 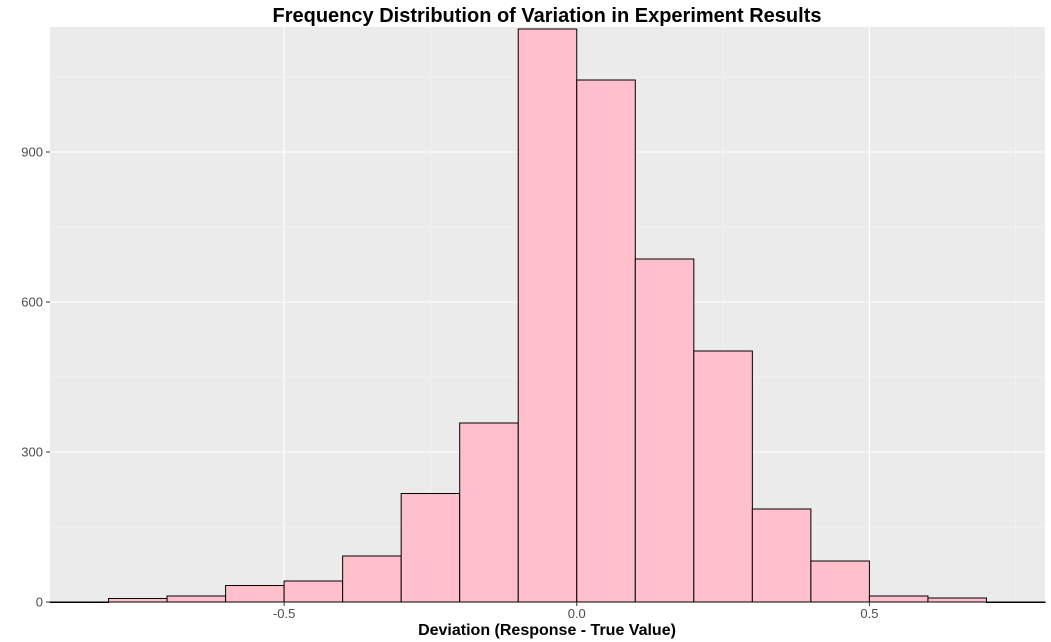 What do you see at coordinates (32, 302) in the screenshot?
I see `y-tick-label: 600` at bounding box center [32, 302].